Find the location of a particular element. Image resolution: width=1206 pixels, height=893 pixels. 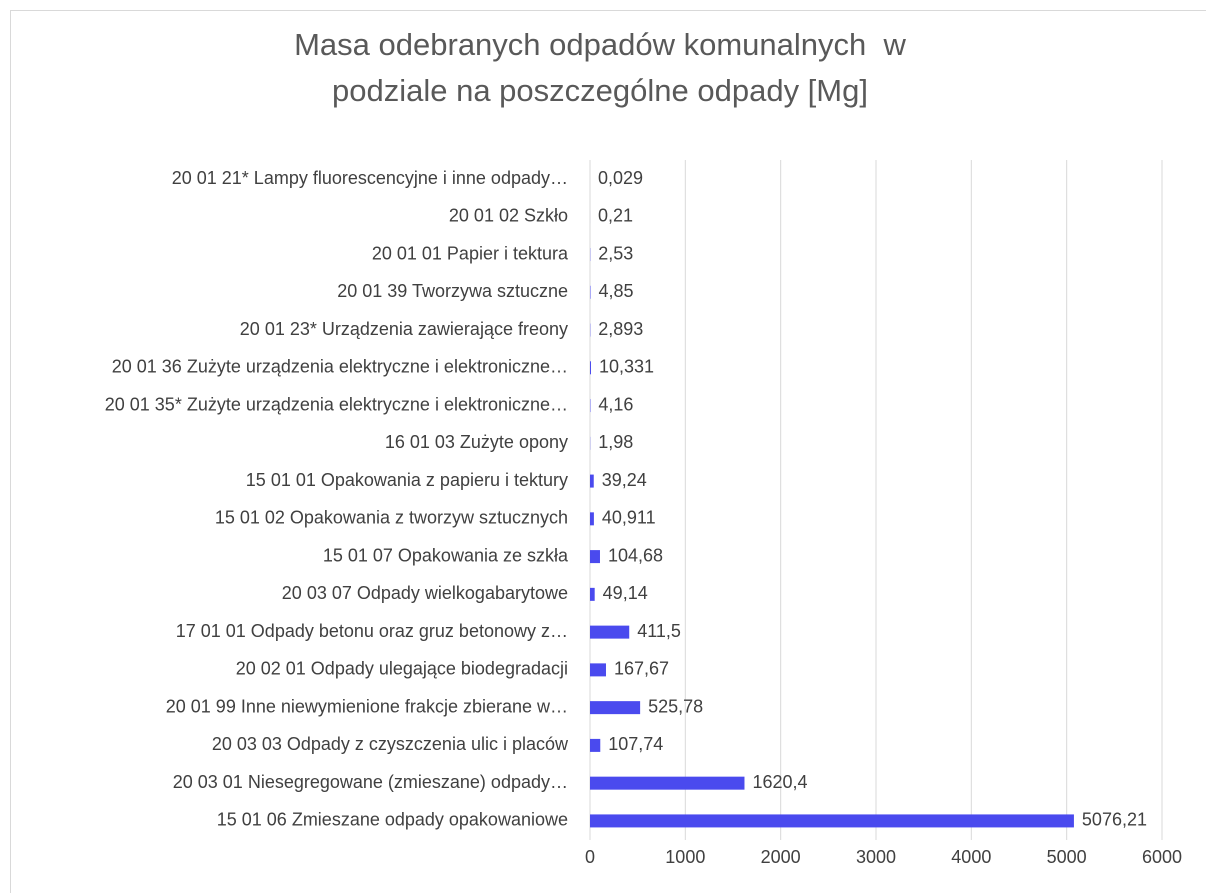

data-label: 525,78 is located at coordinates (675, 706).